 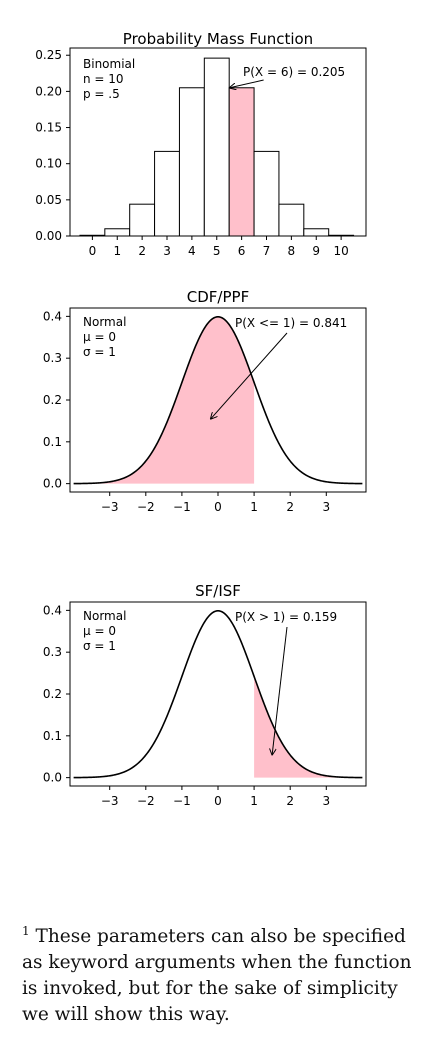 What do you see at coordinates (217, 251) in the screenshot?
I see `x-tick-label: 5` at bounding box center [217, 251].